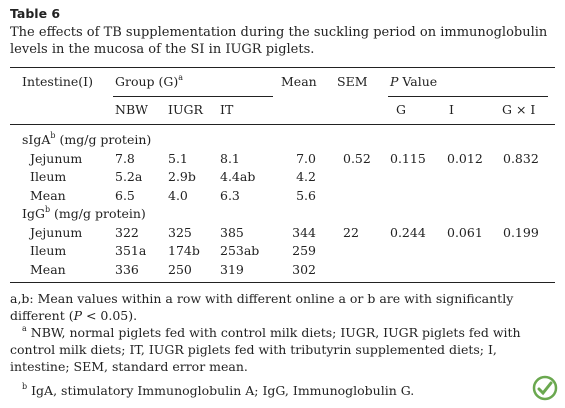  I want to click on p-italic: P, so click(394, 81).